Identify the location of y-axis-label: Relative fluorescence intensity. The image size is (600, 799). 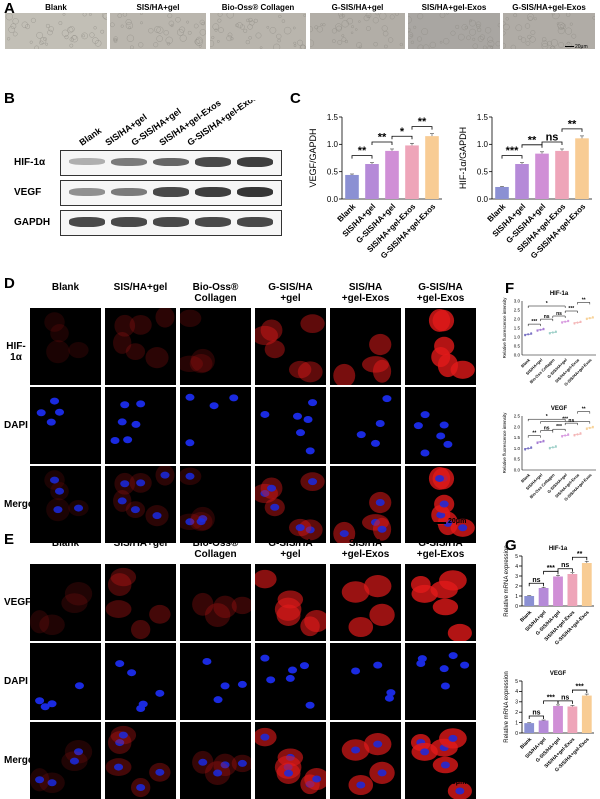
(504, 443).